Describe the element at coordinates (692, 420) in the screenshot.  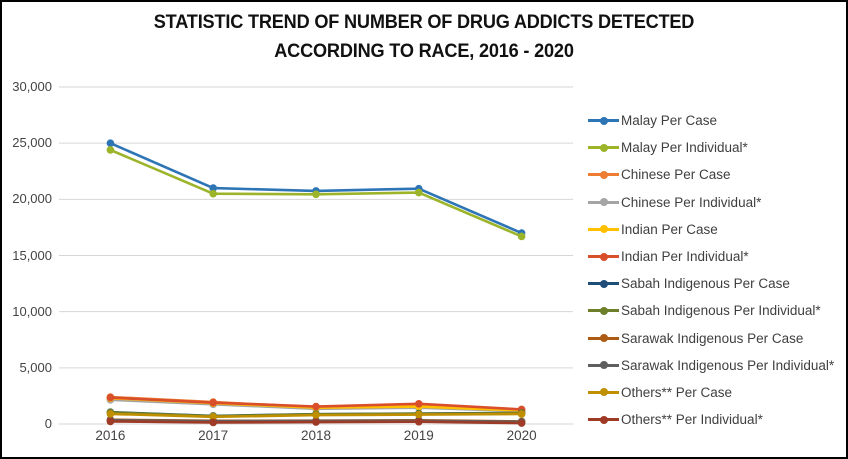
I see `legend-label: Others** Per Individual*` at that location.